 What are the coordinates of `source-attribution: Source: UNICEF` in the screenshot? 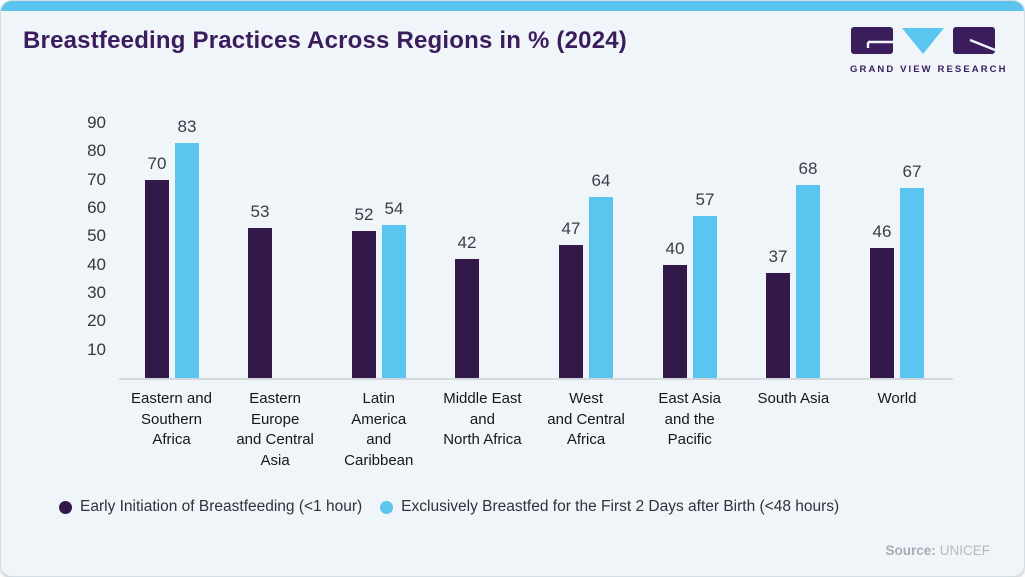 It's located at (937, 550).